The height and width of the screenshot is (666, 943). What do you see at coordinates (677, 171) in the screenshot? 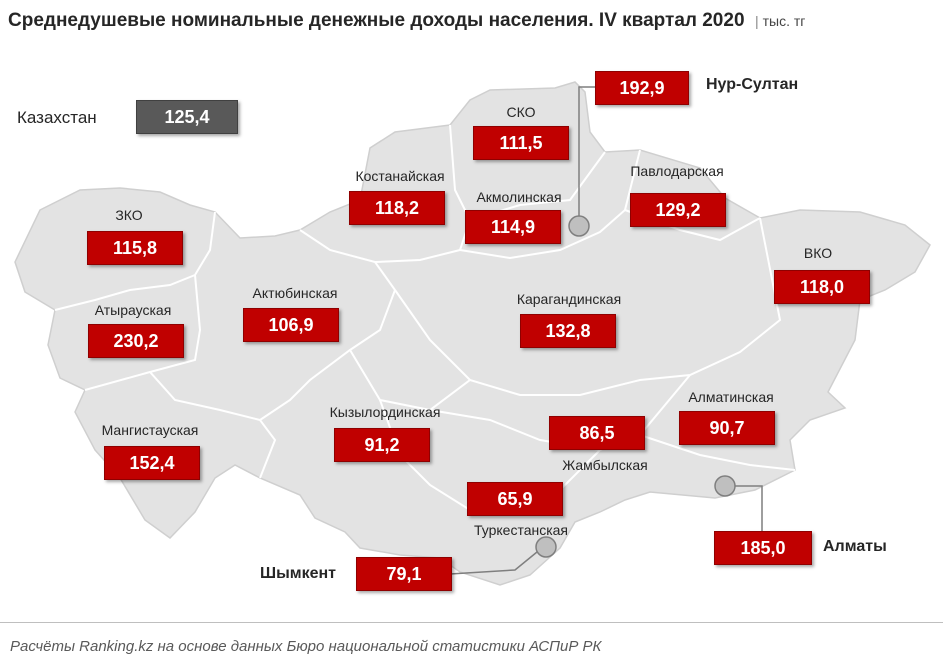
I see `region-label-pavlodar: Павлодарская` at bounding box center [677, 171].